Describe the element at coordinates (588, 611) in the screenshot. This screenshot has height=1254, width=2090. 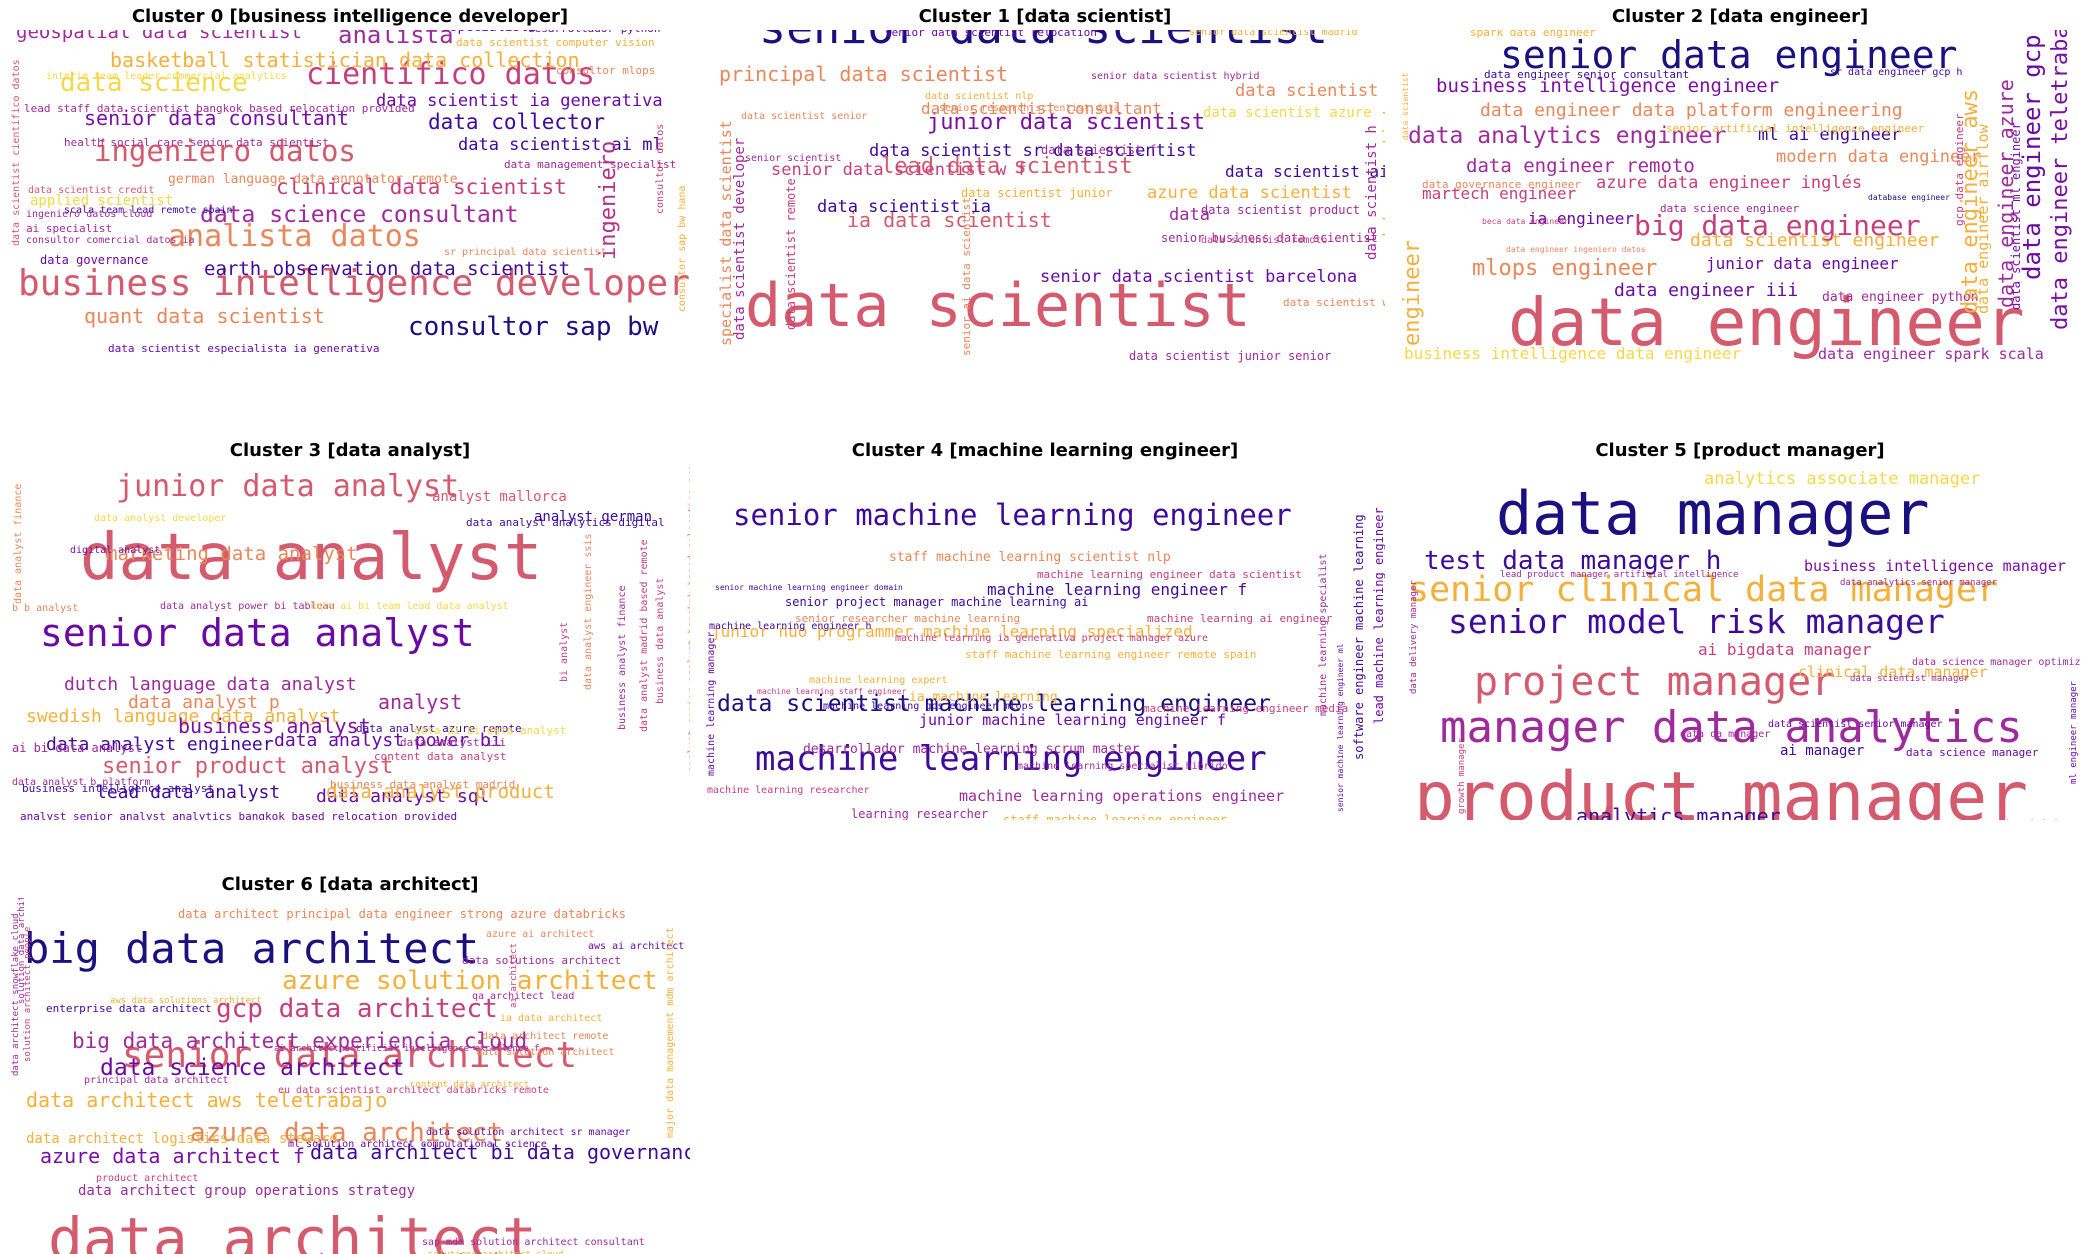
I see `cloud-word: data analyst engineer ssis` at that location.